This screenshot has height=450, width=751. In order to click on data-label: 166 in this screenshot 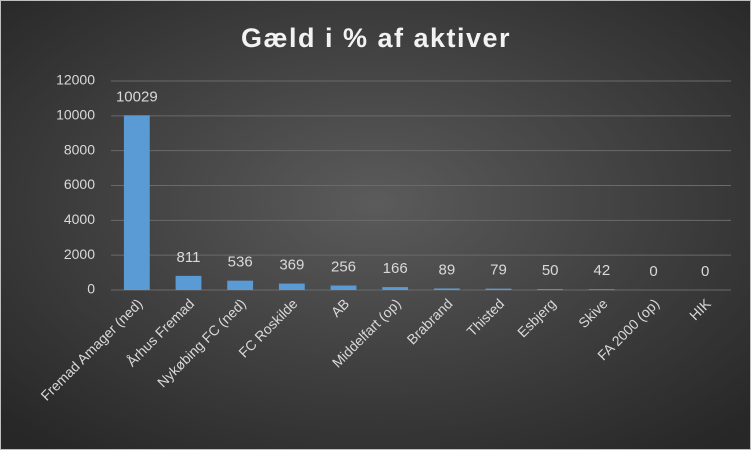, I will do `click(395, 268)`.